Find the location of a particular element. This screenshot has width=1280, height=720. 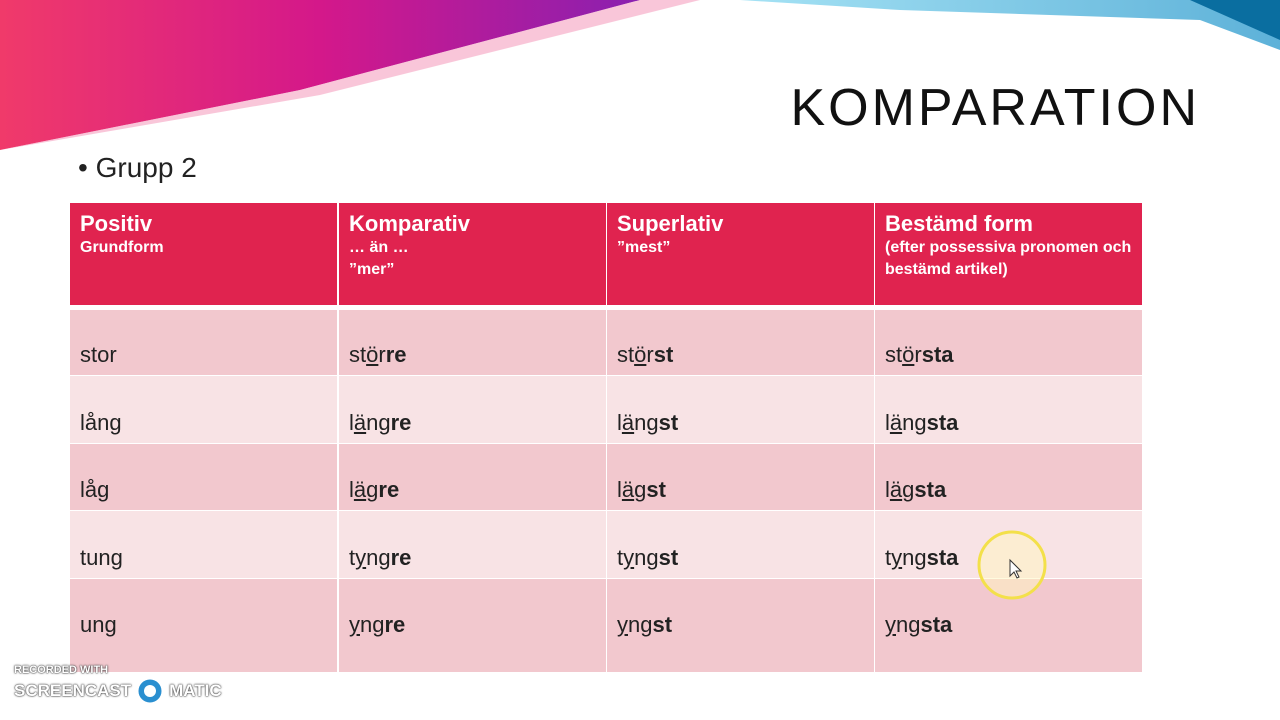

cell-text: störst is located at coordinates (640, 355).